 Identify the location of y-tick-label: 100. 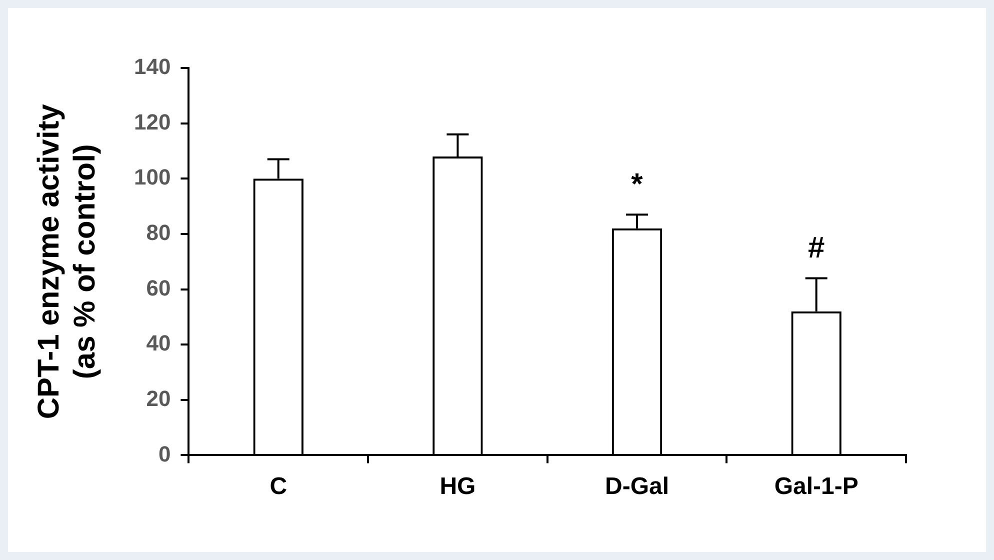
(152, 177).